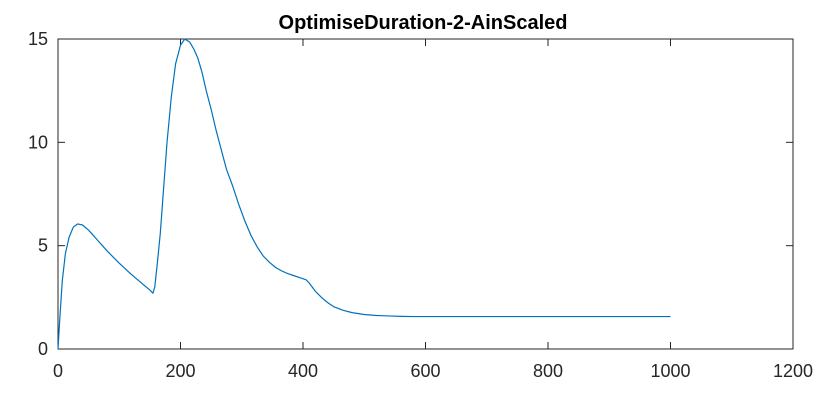 This screenshot has height=417, width=833. I want to click on x-tick-label: 1000, so click(670, 371).